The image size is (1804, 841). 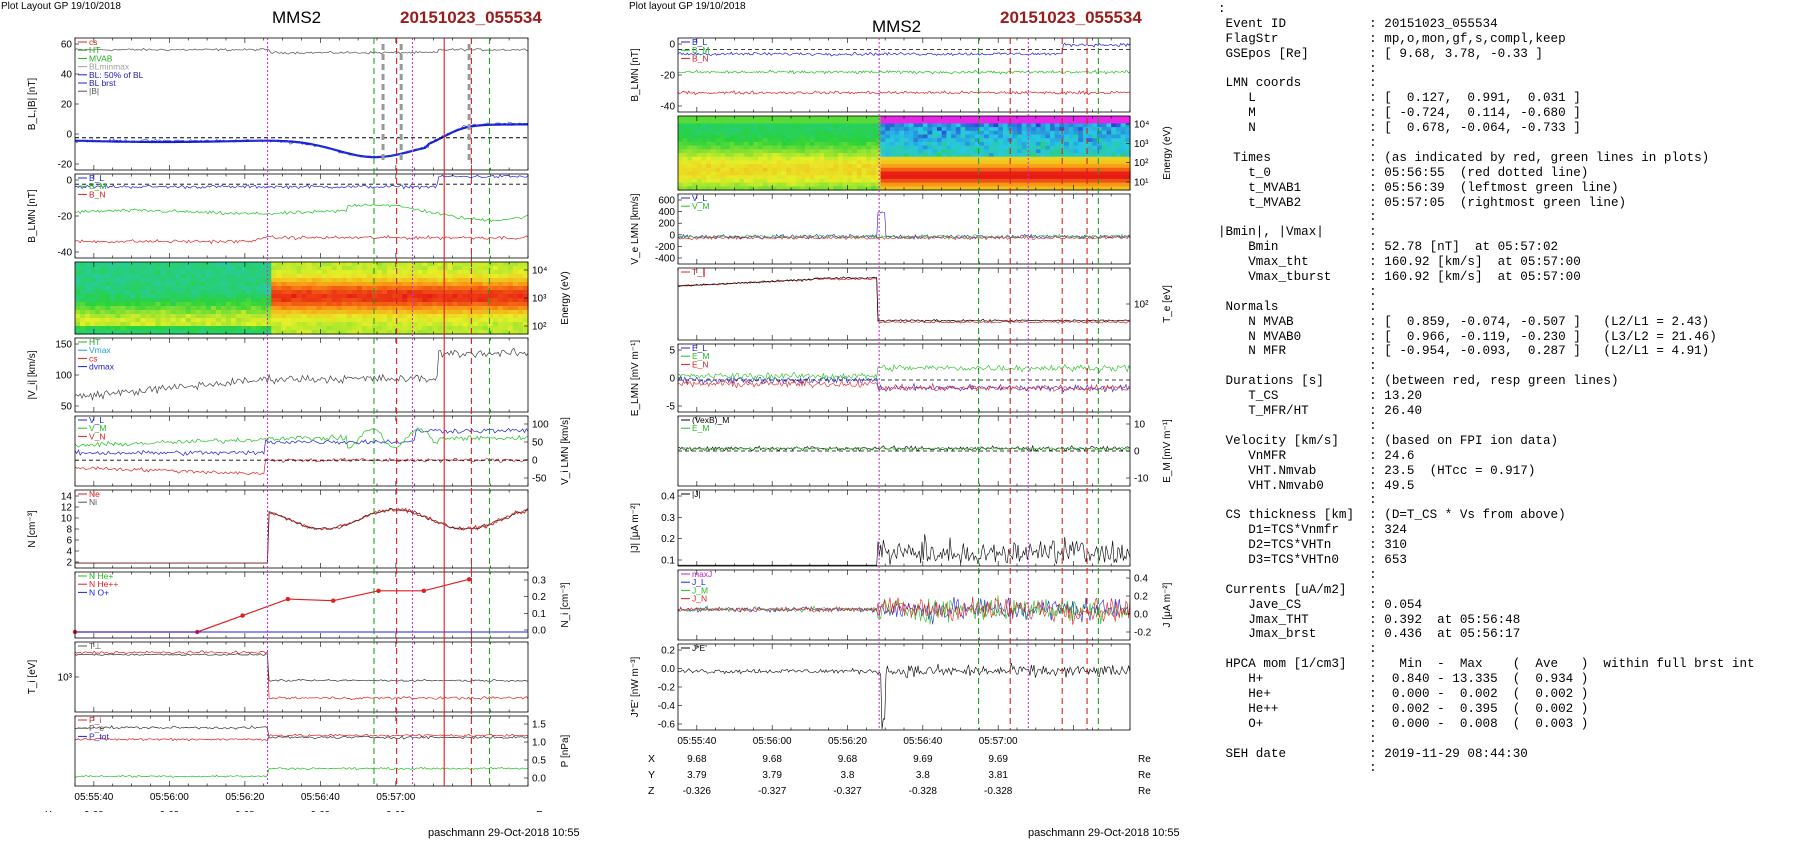 I want to click on y-tick-label: 0.2, so click(x=1141, y=597).